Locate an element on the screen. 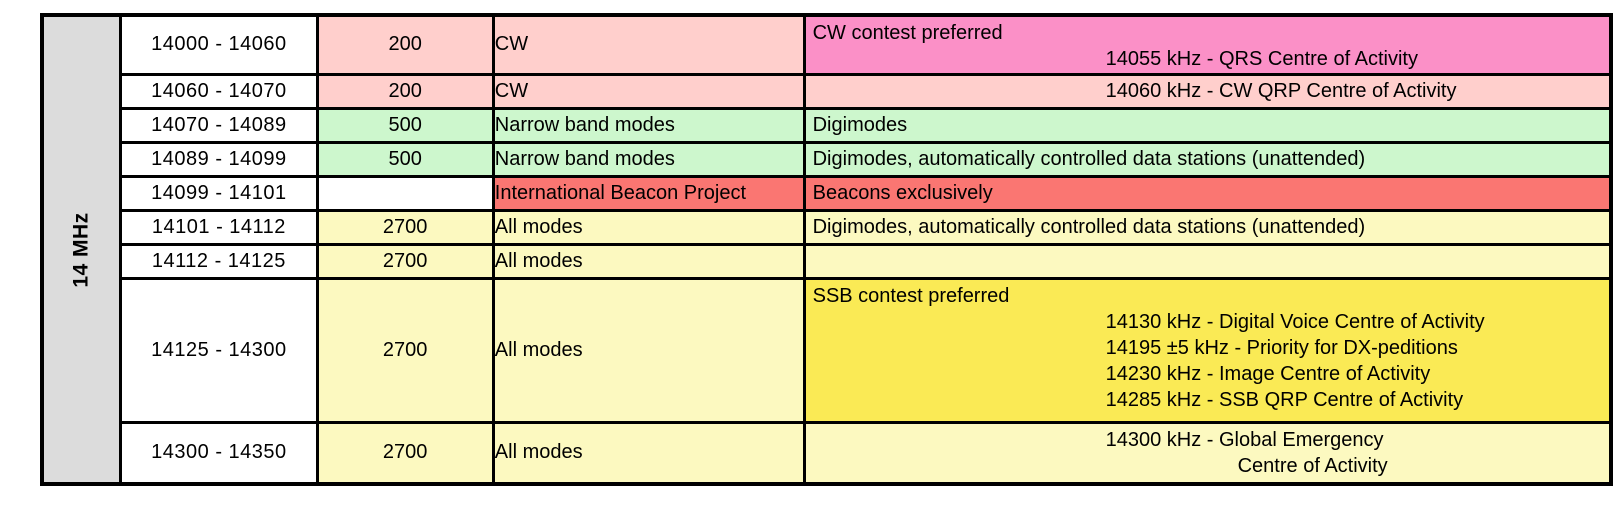  frequency-cell: 14112 - 14125 is located at coordinates (219, 261).